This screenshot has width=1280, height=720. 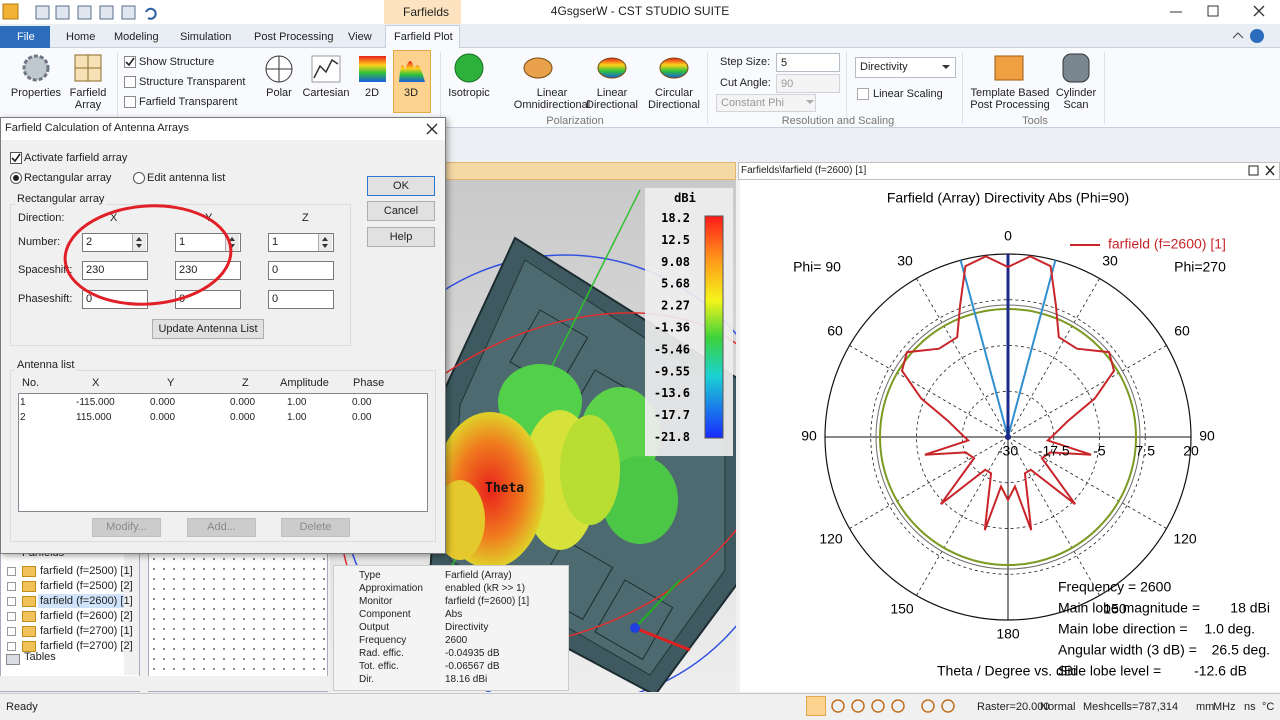 I want to click on status-active-tool, so click(x=816, y=706).